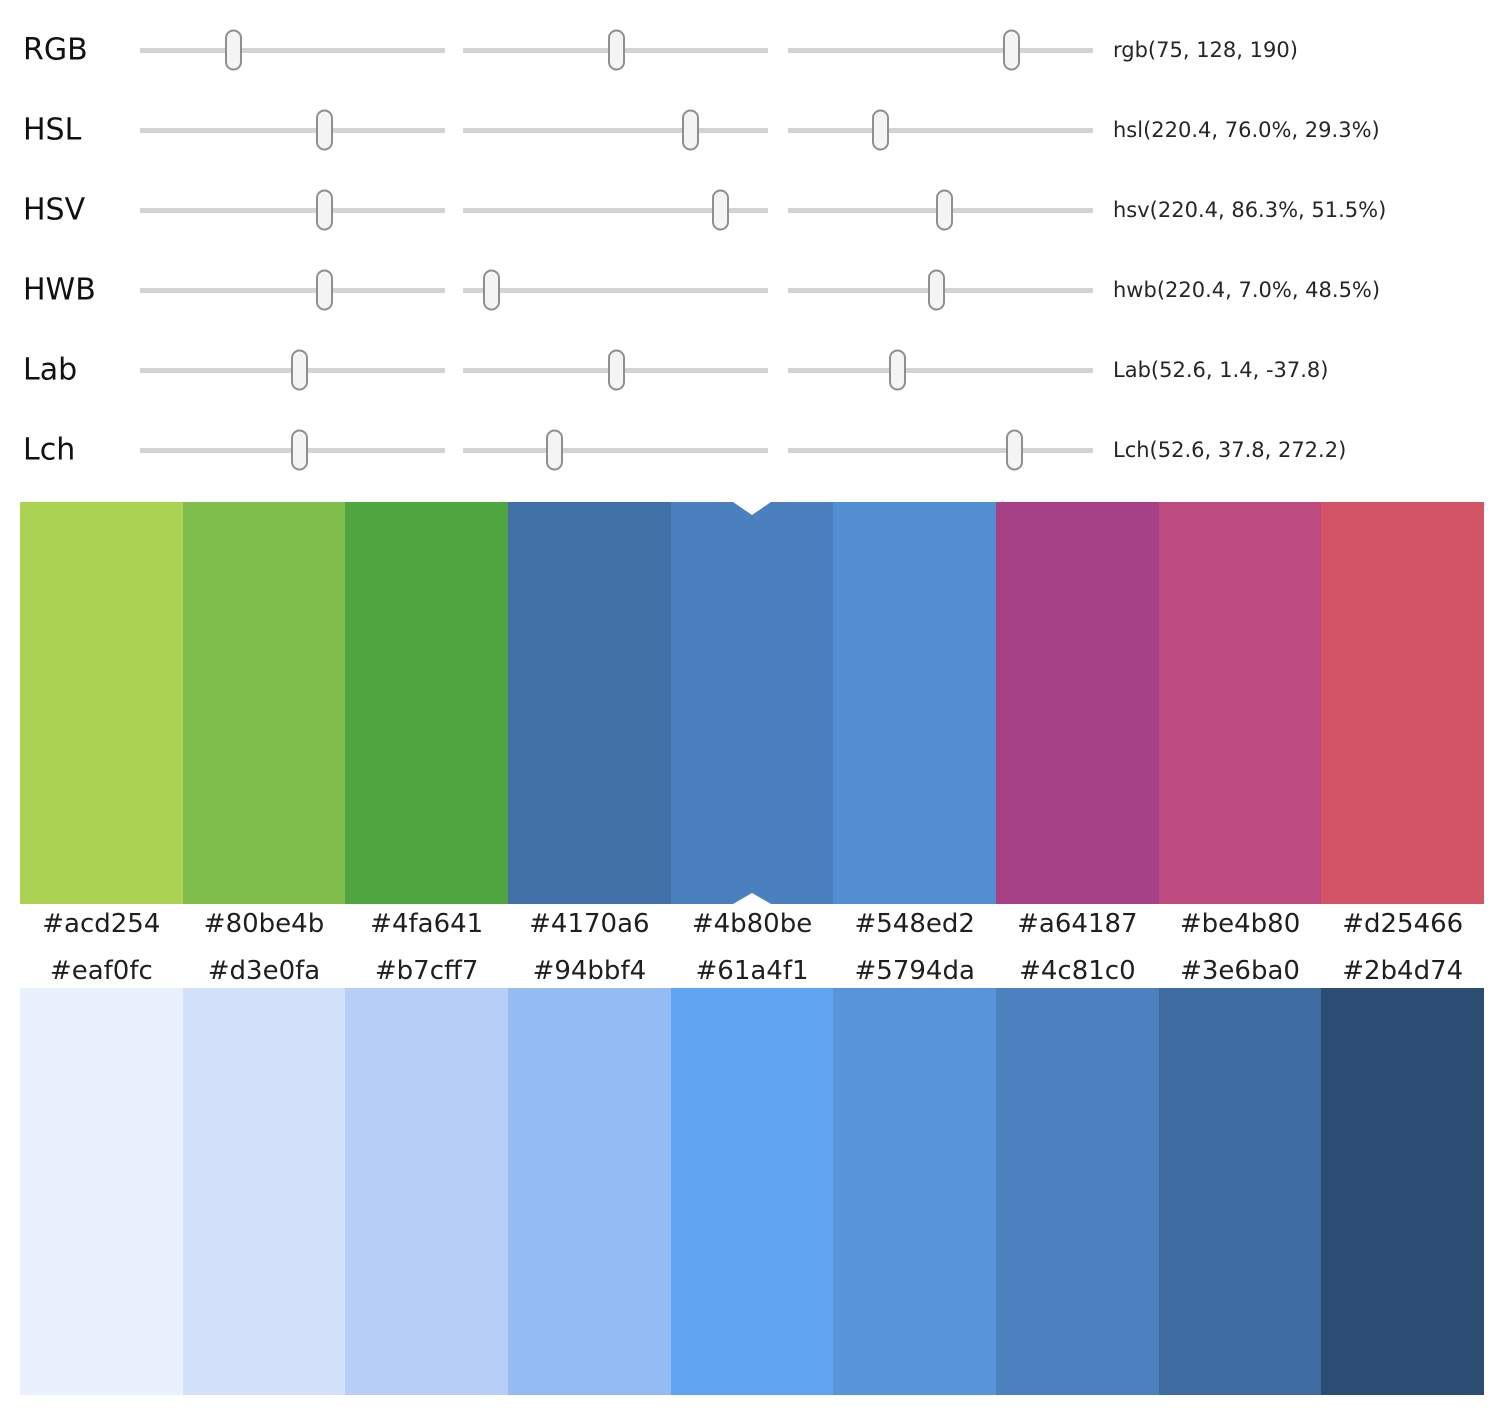  I want to click on hex-label: #3e6ba0, so click(1240, 971).